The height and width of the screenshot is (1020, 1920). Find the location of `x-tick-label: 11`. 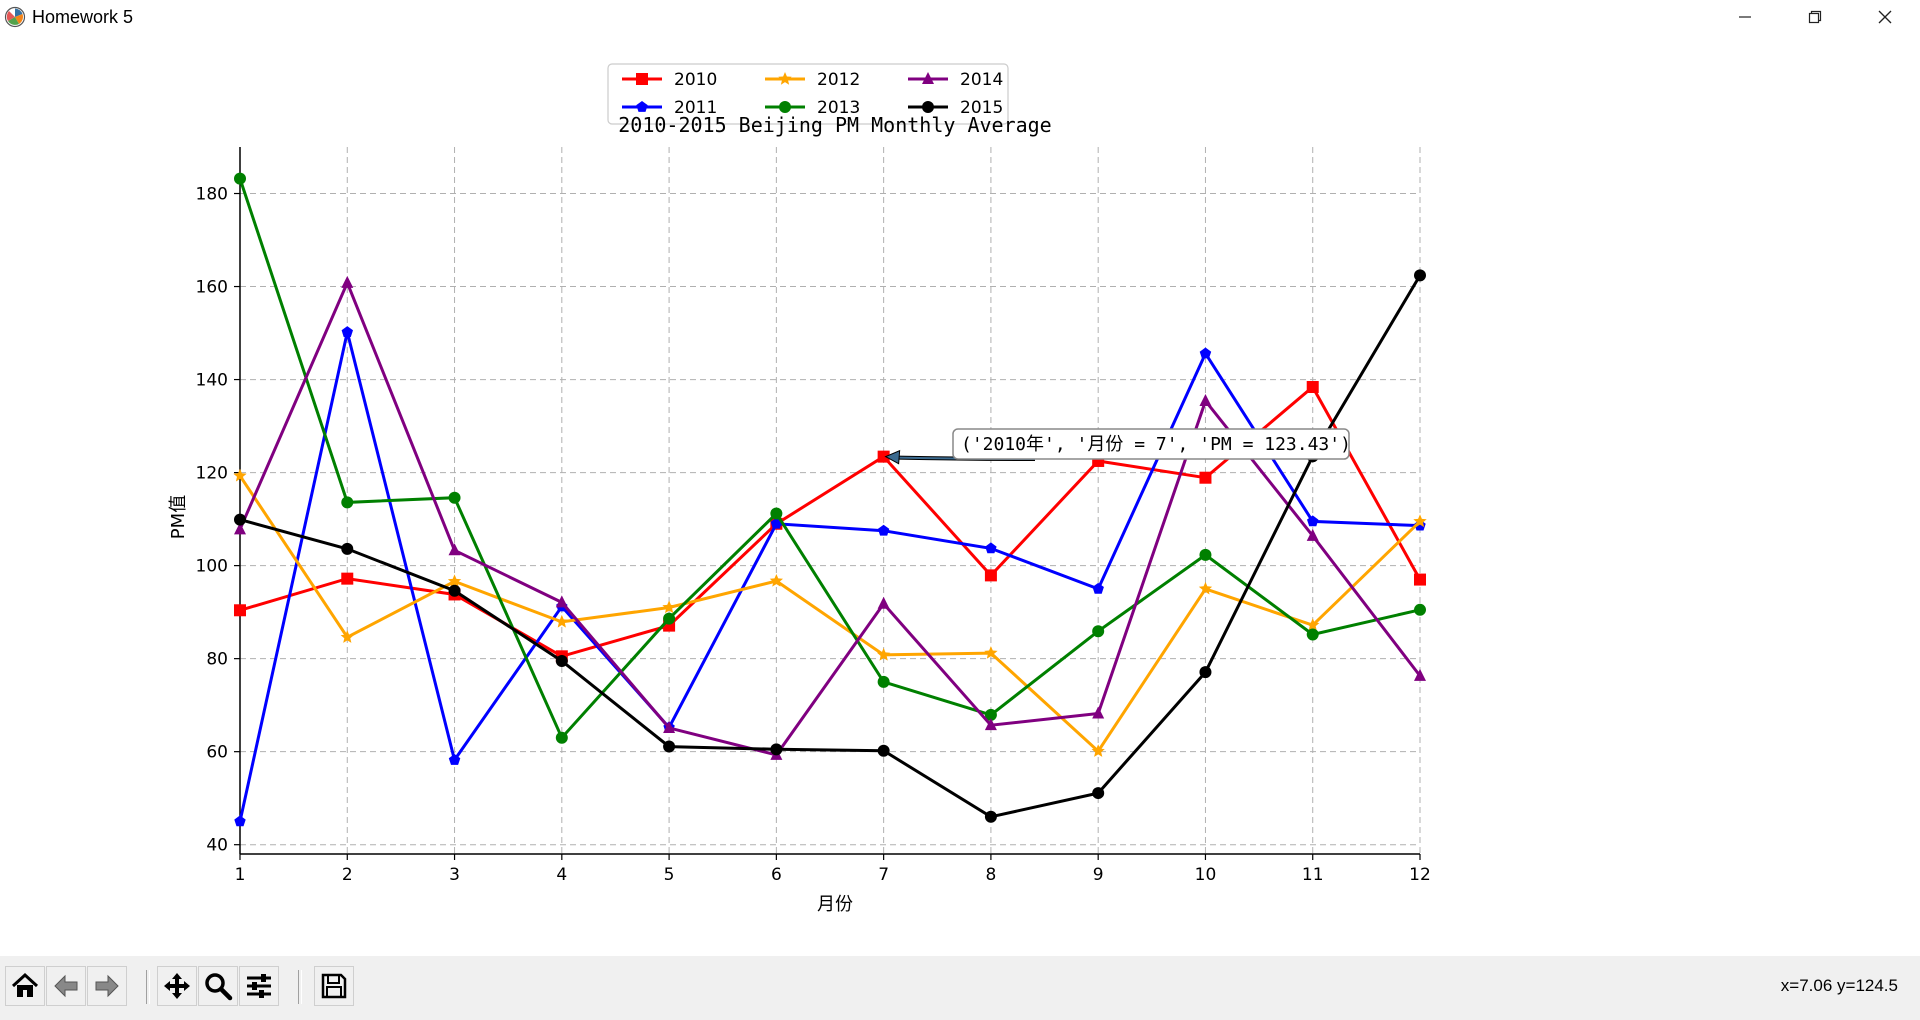

x-tick-label: 11 is located at coordinates (1313, 875).